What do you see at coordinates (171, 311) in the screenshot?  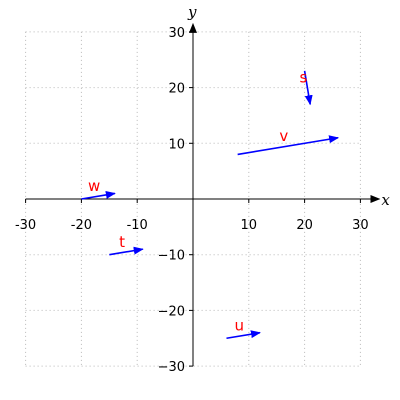 I see `y-tick-label: −20` at bounding box center [171, 311].